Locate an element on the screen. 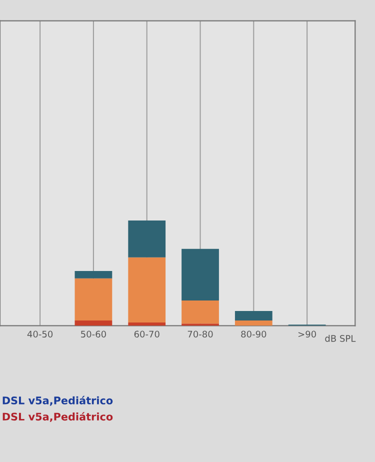 The width and height of the screenshot is (375, 462). x-tick-label: 40-50 is located at coordinates (40, 334).